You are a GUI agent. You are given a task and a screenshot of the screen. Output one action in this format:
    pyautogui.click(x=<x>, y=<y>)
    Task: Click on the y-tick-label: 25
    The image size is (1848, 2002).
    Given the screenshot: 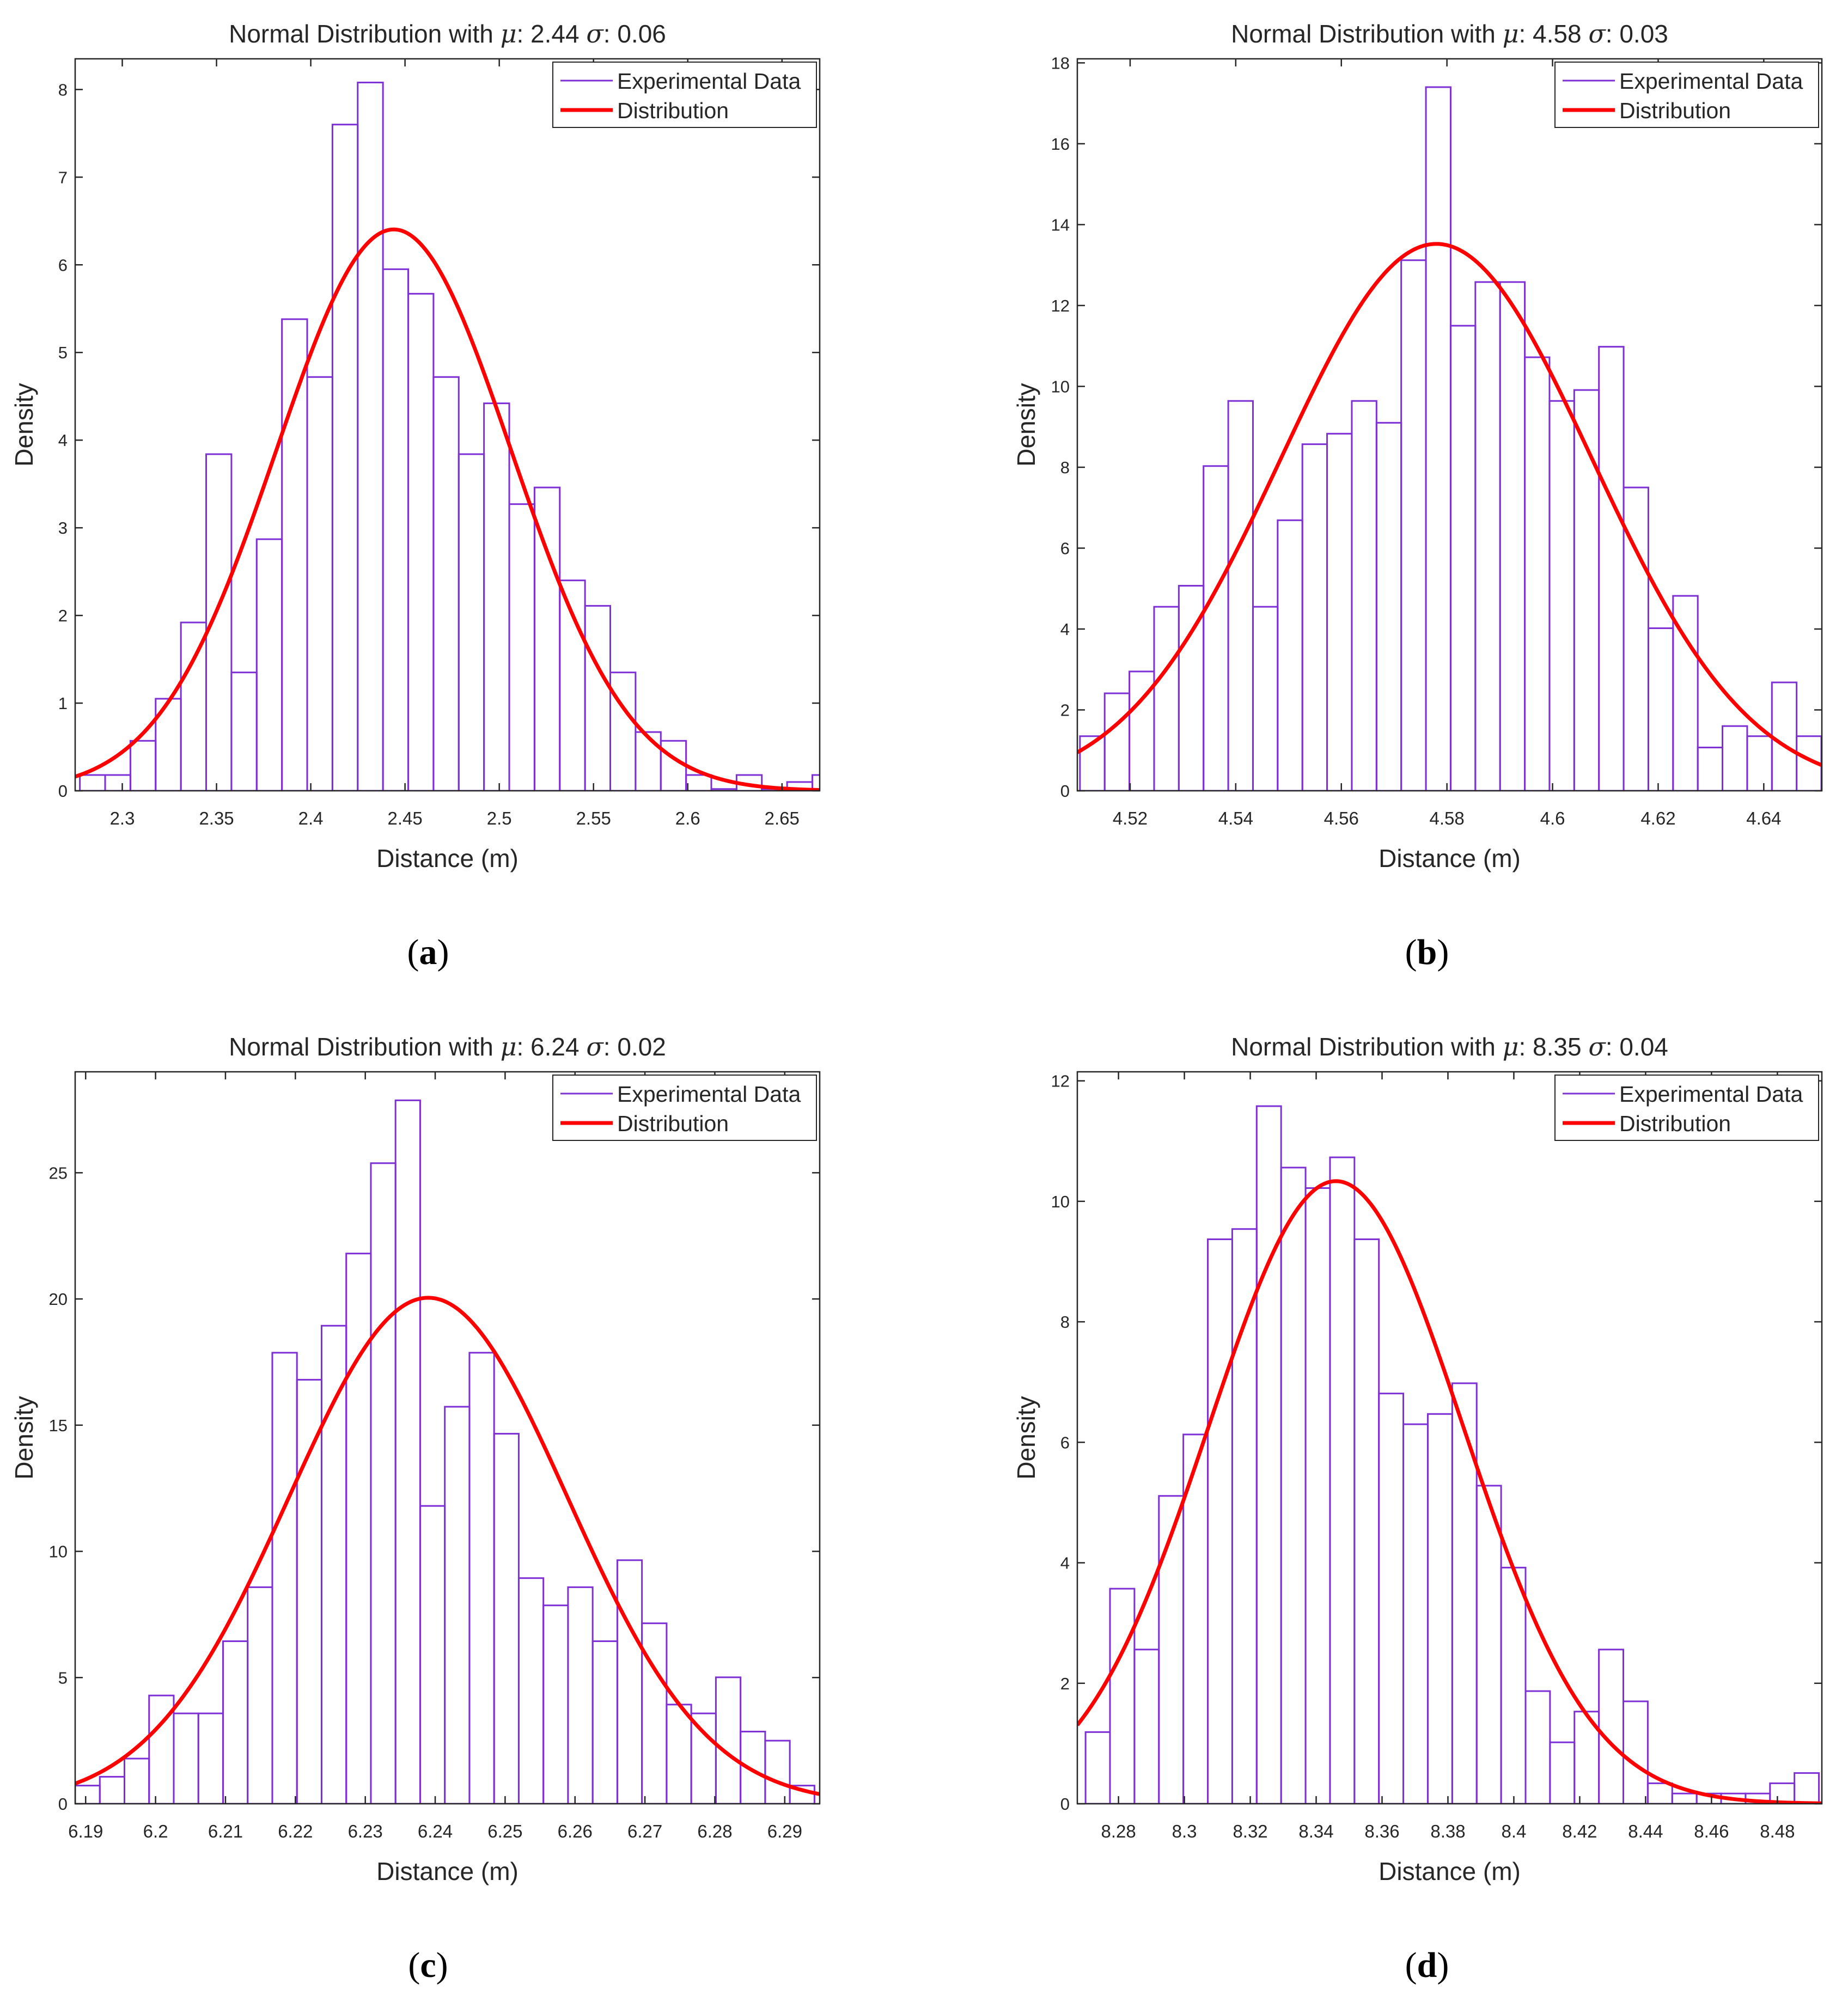 What is the action you would take?
    pyautogui.click(x=58, y=1172)
    